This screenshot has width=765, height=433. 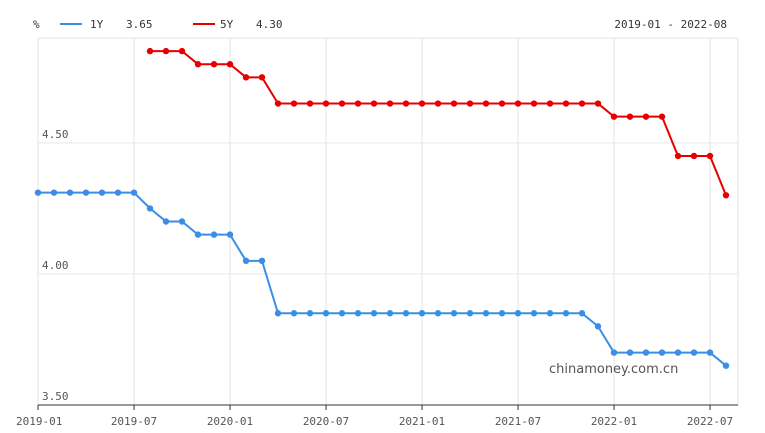 What do you see at coordinates (326, 421) in the screenshot?
I see `x-tick-label: 2020-07` at bounding box center [326, 421].